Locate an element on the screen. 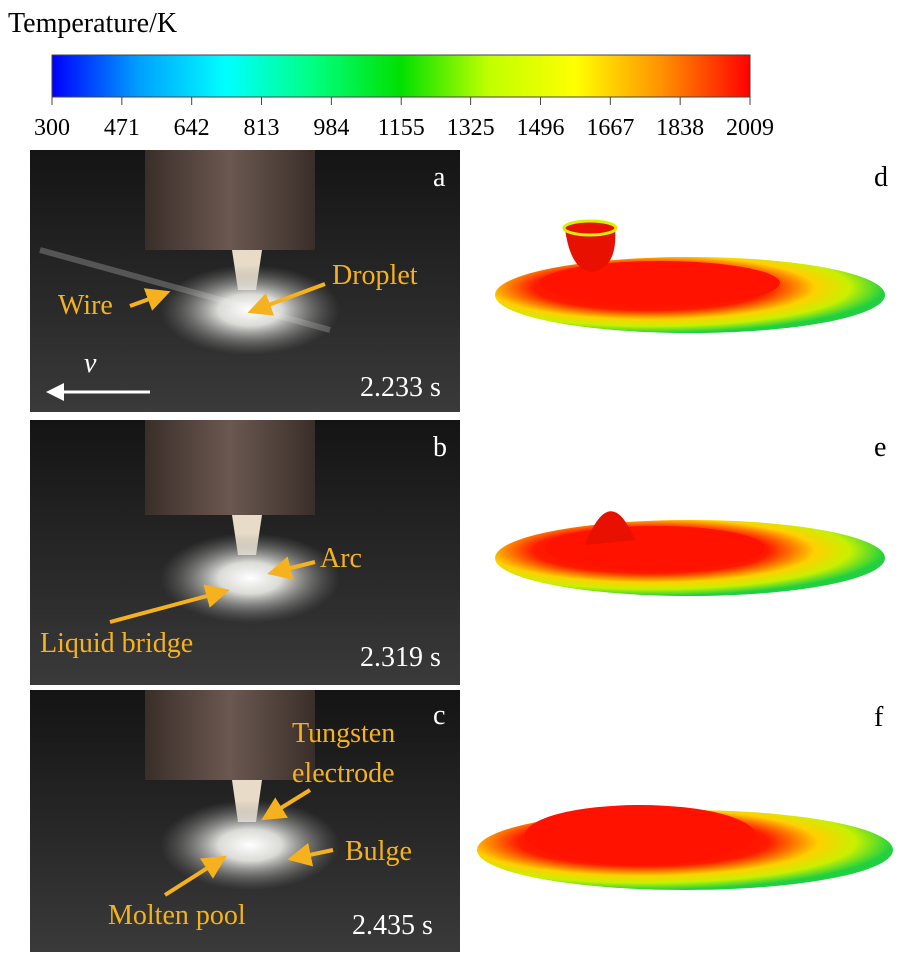  colorbar is located at coordinates (401, 76).